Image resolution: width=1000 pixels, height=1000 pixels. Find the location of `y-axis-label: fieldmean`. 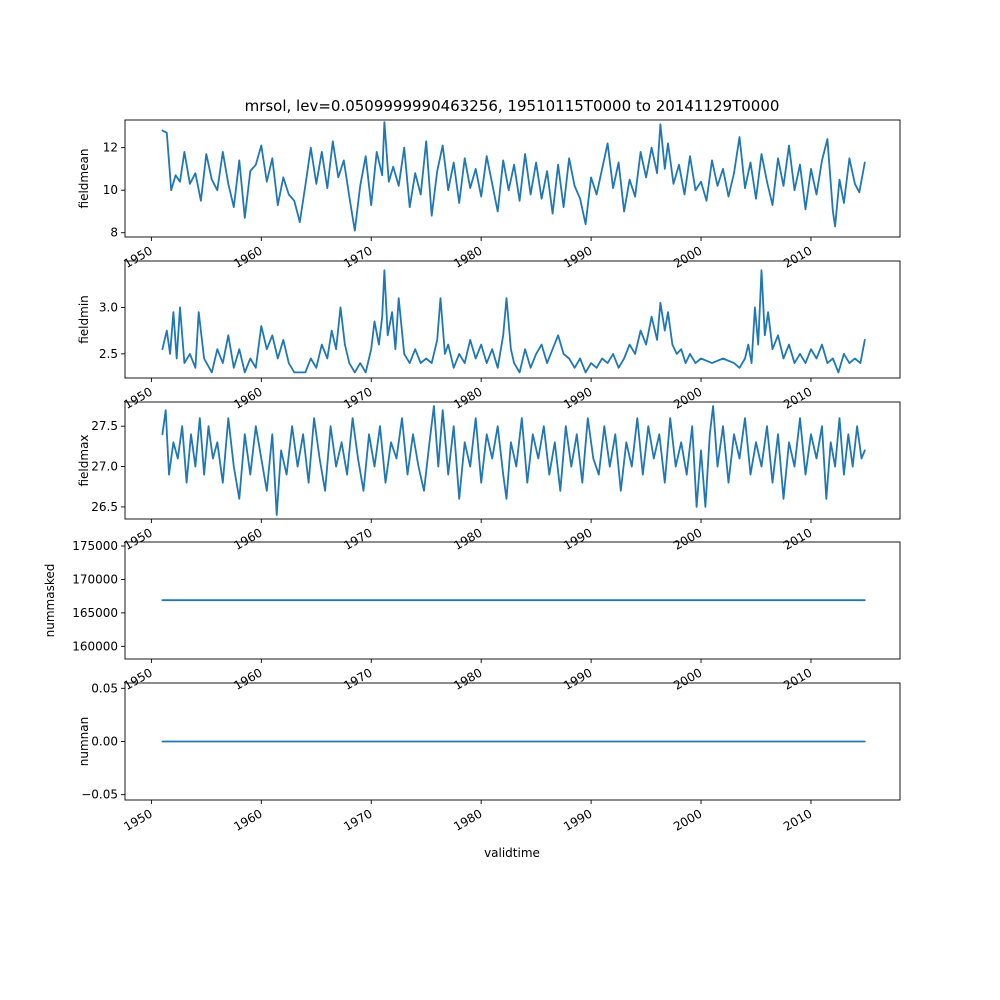

y-axis-label: fieldmean is located at coordinates (84, 179).